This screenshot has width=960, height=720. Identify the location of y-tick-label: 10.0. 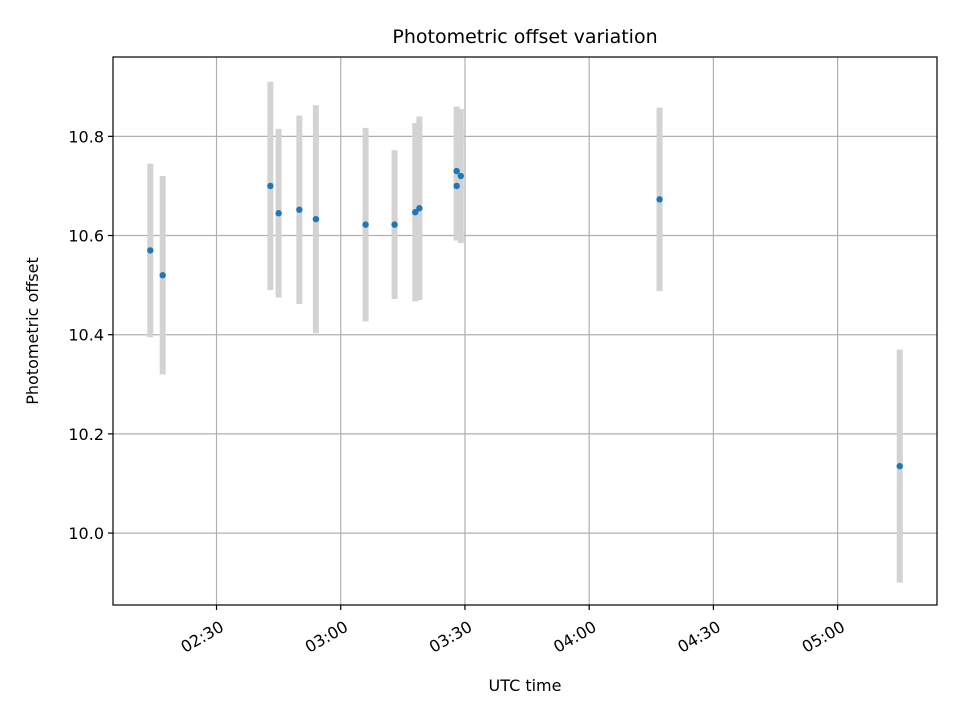
(86, 533).